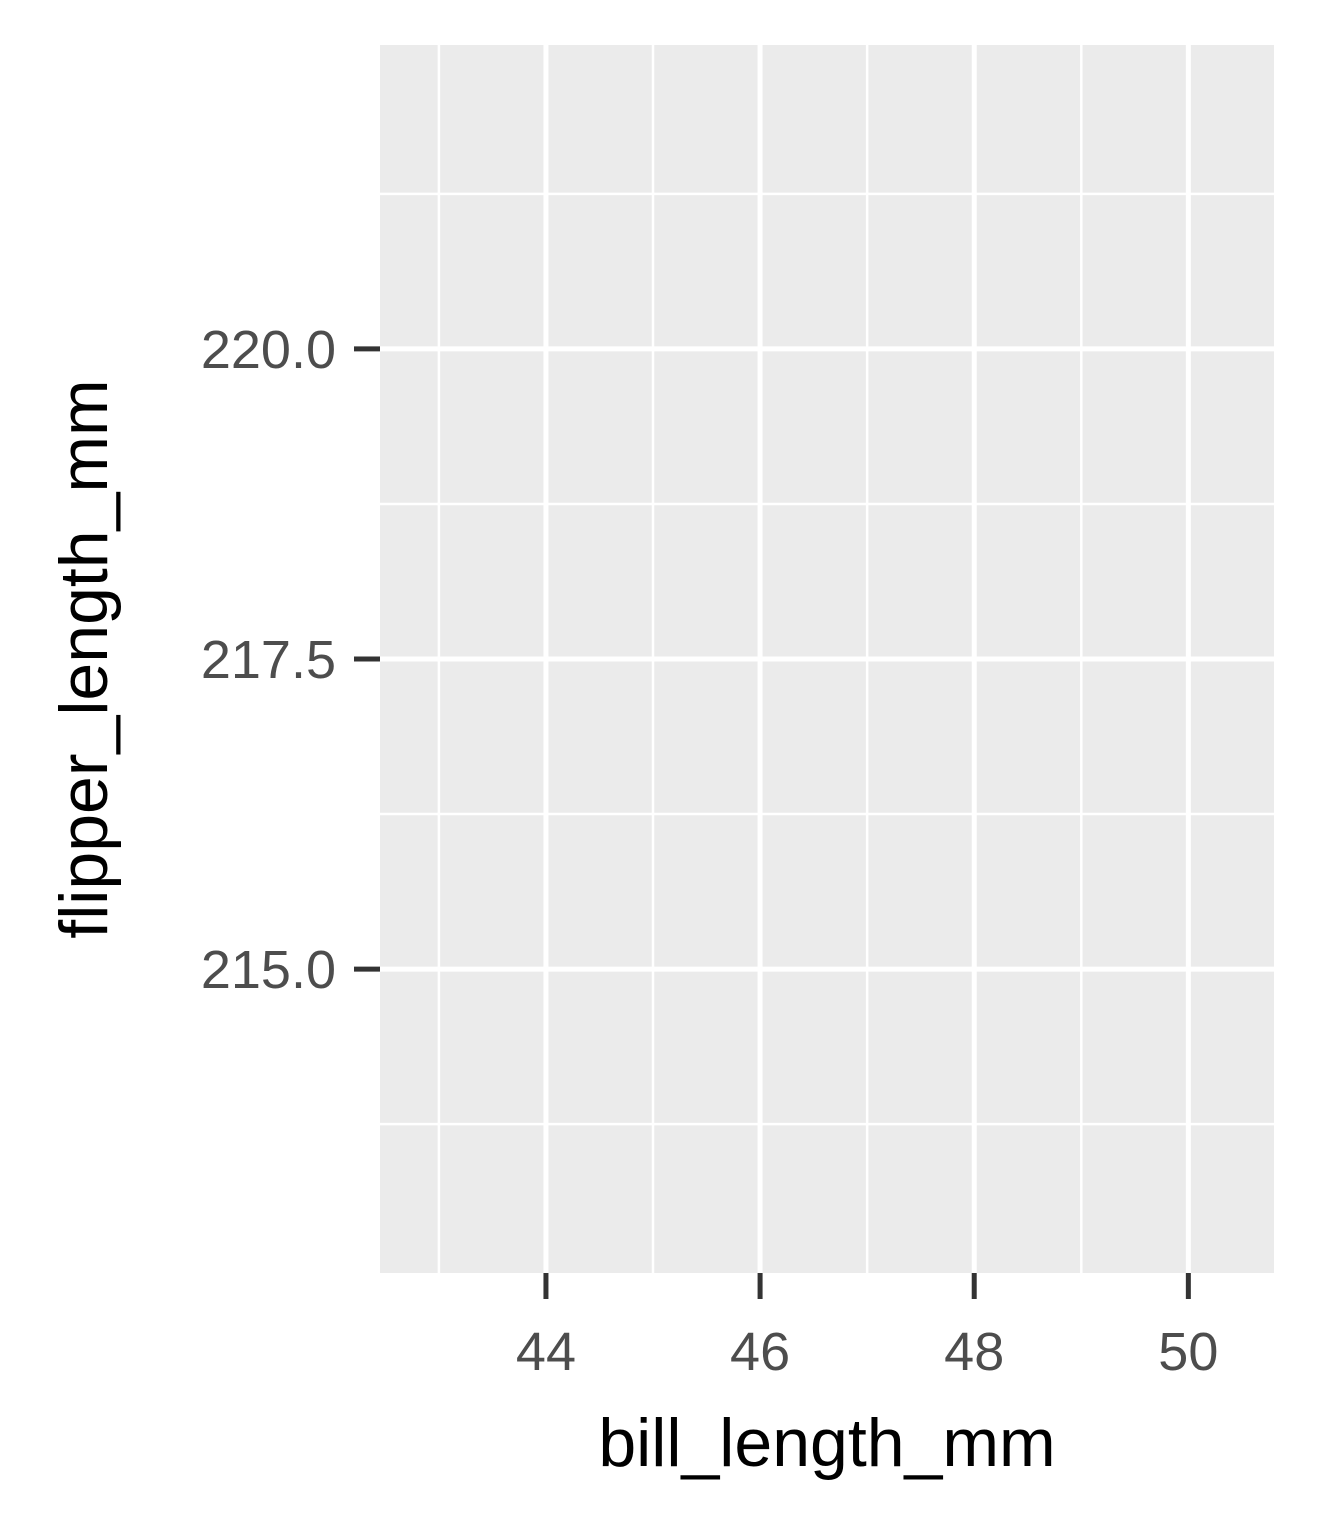 This screenshot has height=1540, width=1320. What do you see at coordinates (268, 660) in the screenshot?
I see `y-tick-label-1: 217.5` at bounding box center [268, 660].